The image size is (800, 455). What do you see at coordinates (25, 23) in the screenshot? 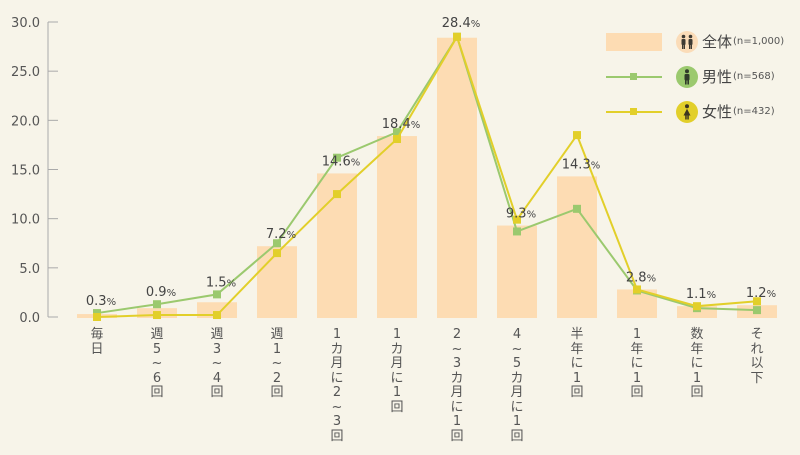
I see `y-tick-label: 30.0` at bounding box center [25, 23].